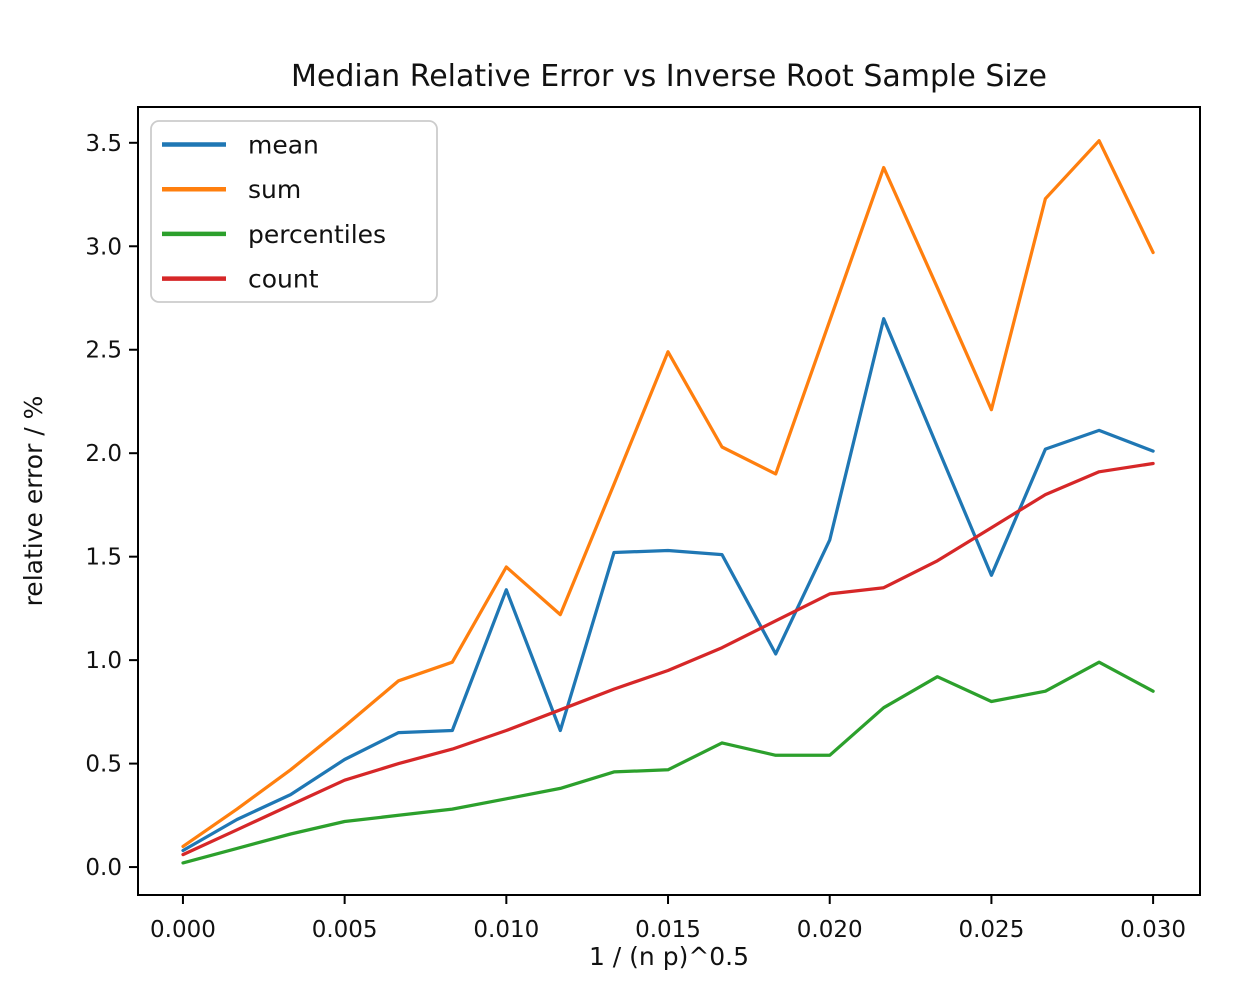 The height and width of the screenshot is (1000, 1250). I want to click on y-tick-label: 0.0, so click(103, 868).